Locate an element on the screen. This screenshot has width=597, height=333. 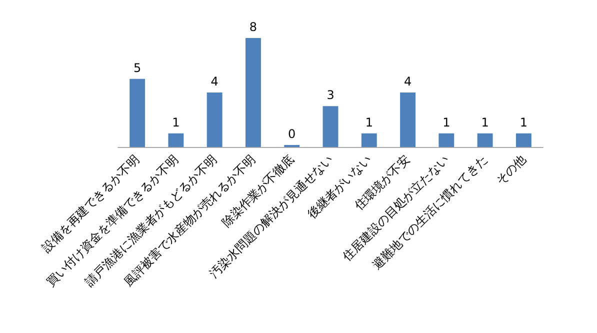
data-label: 0 is located at coordinates (292, 134).